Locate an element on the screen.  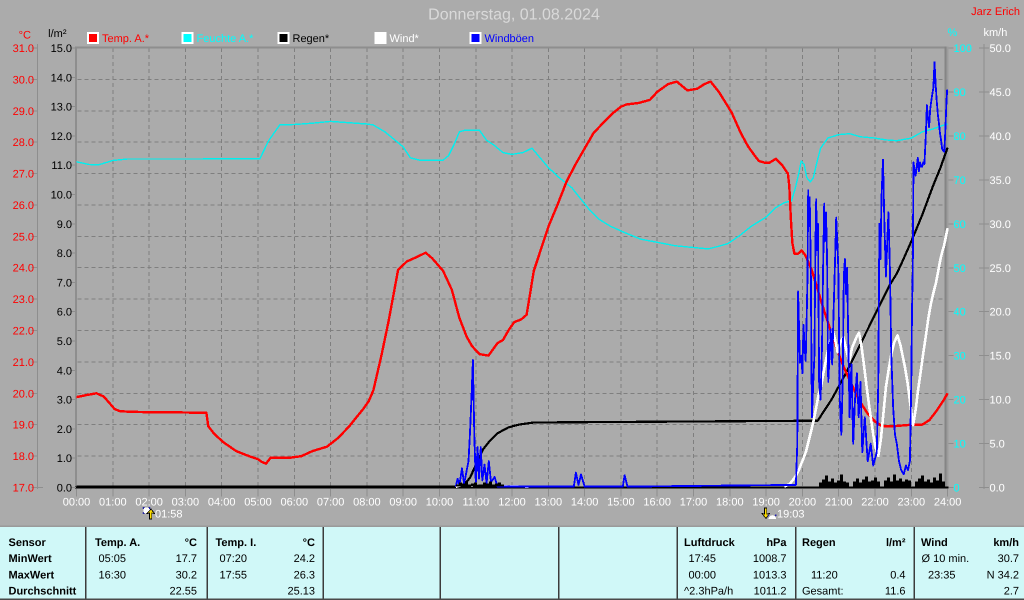
svg-text: 13.0 is located at coordinates (61, 108).